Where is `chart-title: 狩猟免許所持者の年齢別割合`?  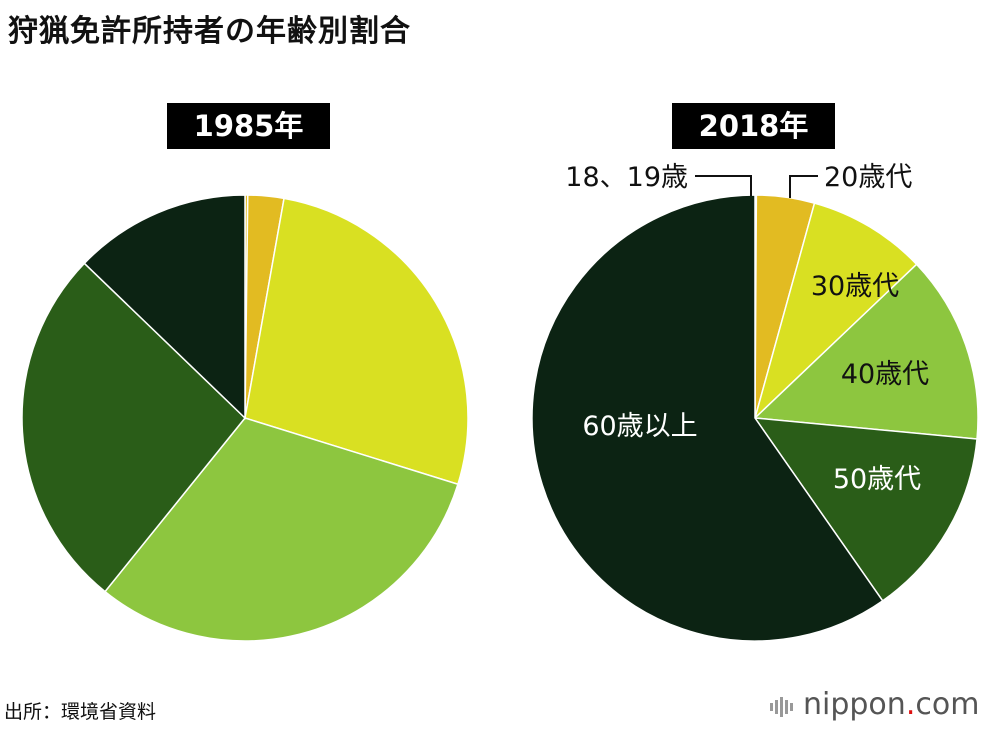 chart-title: 狩猟免許所持者の年齢別割合 is located at coordinates (209, 31).